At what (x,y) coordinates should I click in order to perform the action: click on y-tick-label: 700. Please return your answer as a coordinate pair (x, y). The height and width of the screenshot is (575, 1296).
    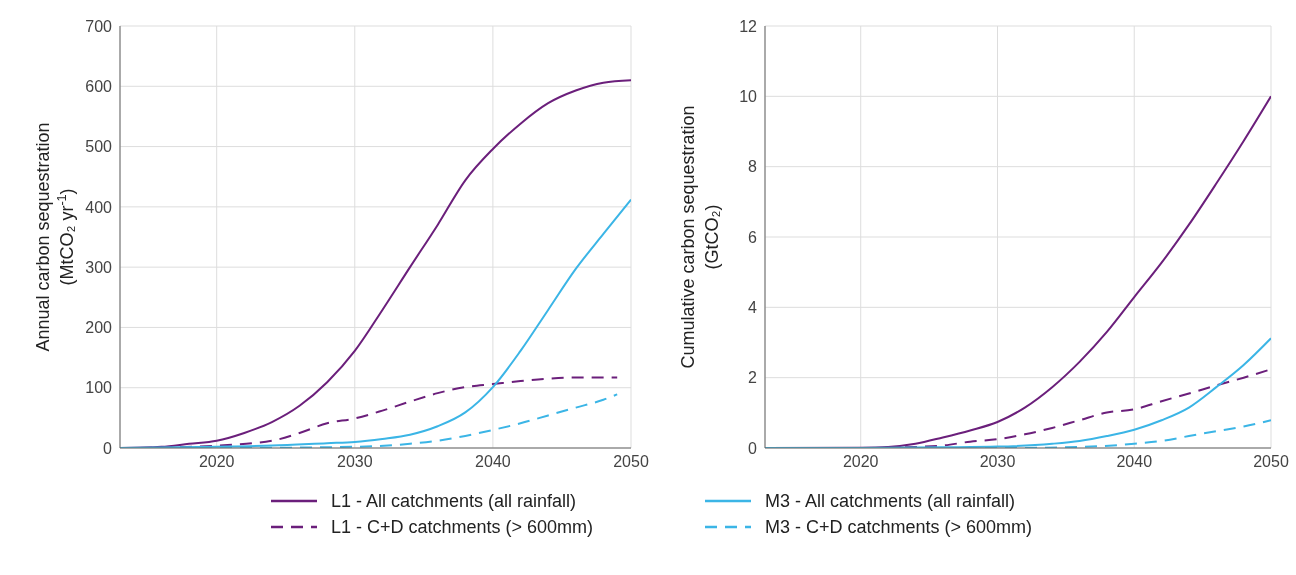
    Looking at the image, I should click on (99, 26).